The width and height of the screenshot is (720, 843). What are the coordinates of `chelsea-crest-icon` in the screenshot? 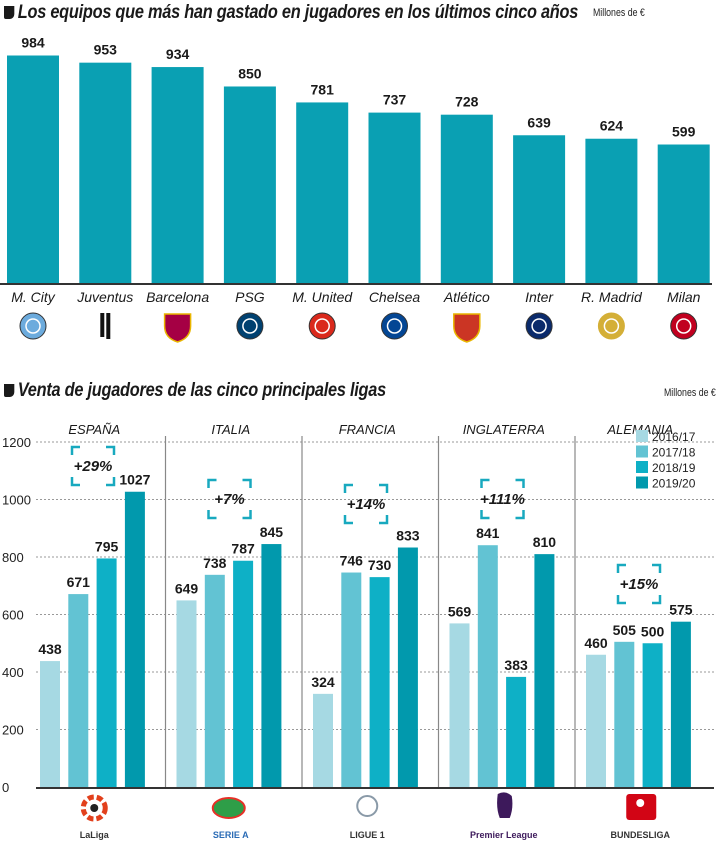 It's located at (394, 326).